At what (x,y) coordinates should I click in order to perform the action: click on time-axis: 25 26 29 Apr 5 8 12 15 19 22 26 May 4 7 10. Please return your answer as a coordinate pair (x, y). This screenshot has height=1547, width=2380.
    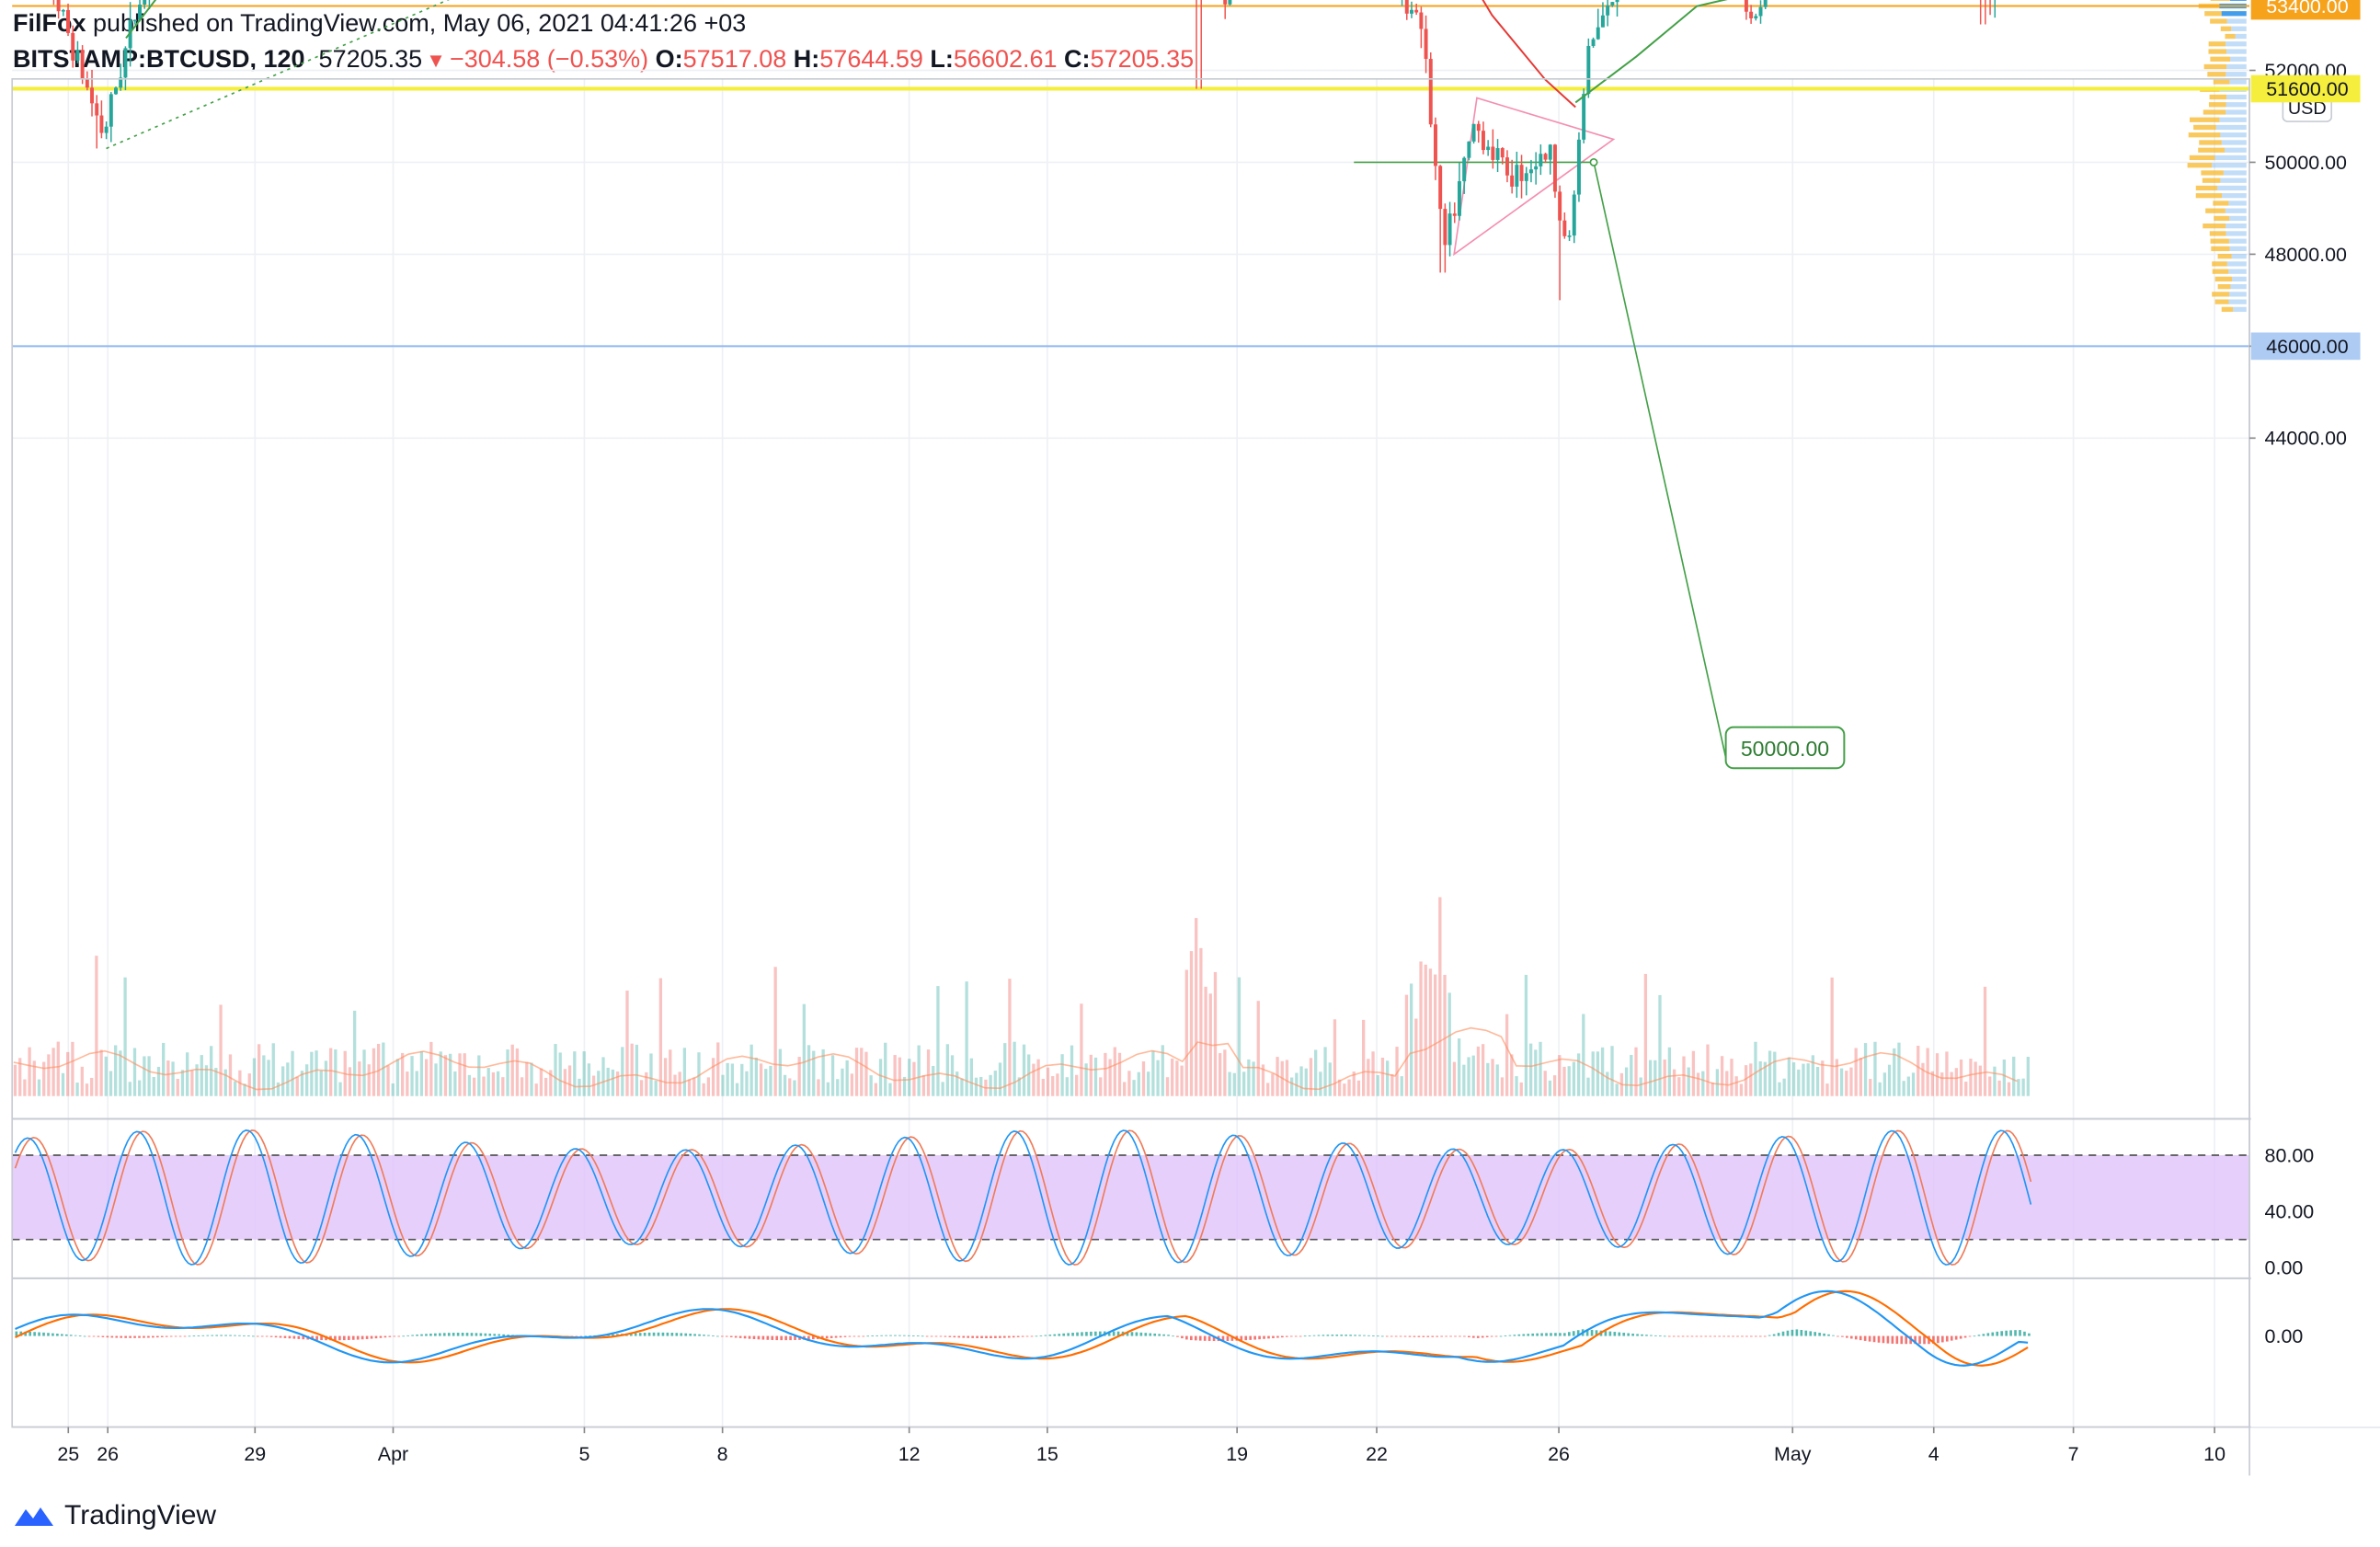
    Looking at the image, I should click on (1141, 1446).